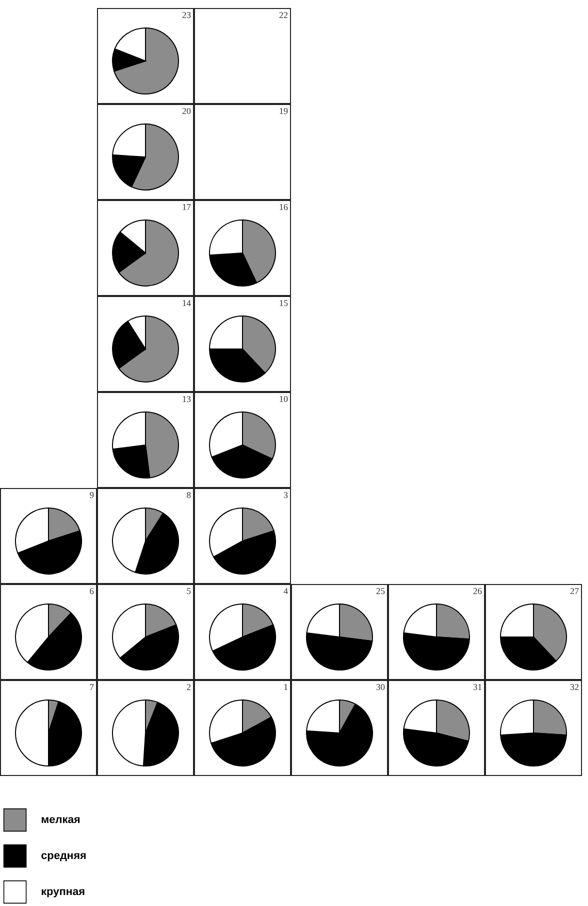  I want to click on chart-title: 26, so click(477, 591).